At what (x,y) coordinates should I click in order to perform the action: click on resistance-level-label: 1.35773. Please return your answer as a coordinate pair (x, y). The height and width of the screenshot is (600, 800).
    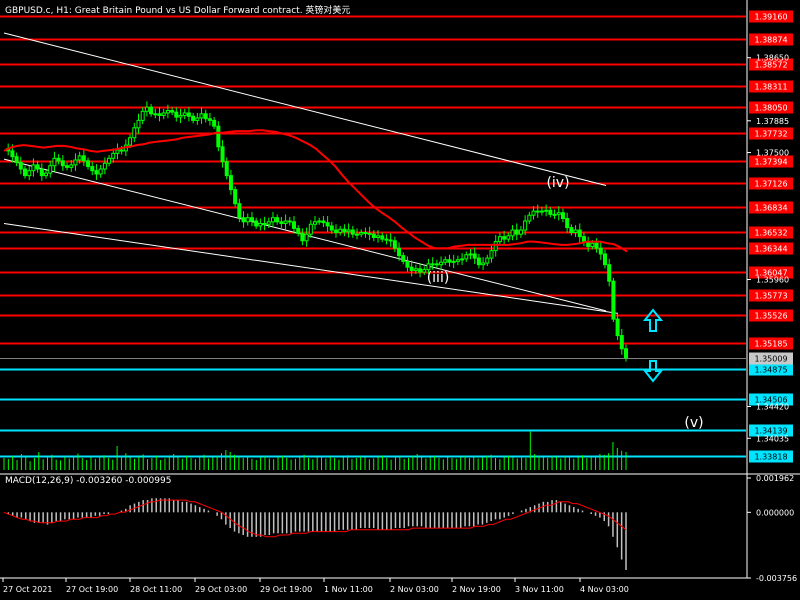
    Looking at the image, I should click on (770, 296).